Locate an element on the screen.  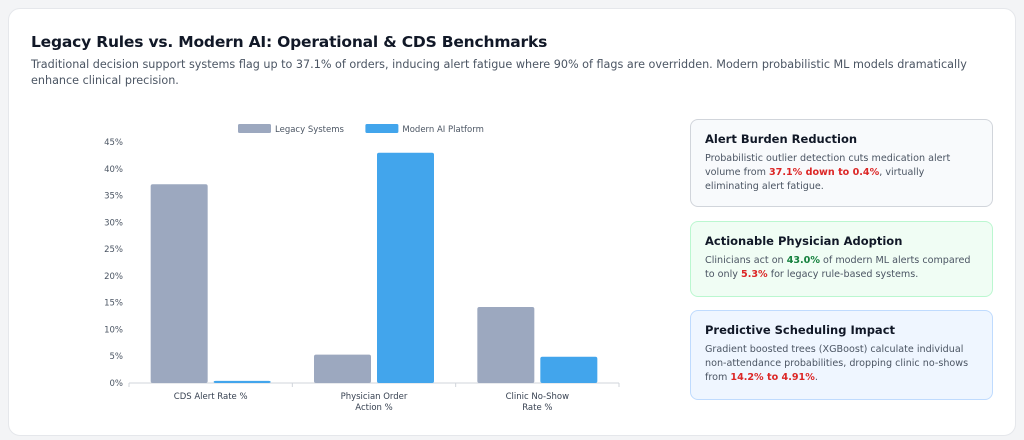
y-tick-label: 30% is located at coordinates (113, 223).